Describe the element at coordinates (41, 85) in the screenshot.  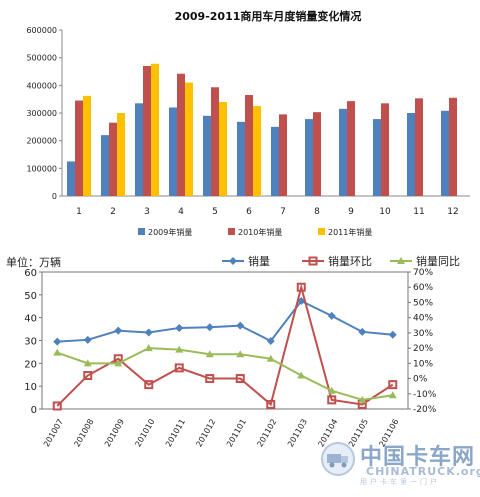
I see `y-tick-label: 400000` at that location.